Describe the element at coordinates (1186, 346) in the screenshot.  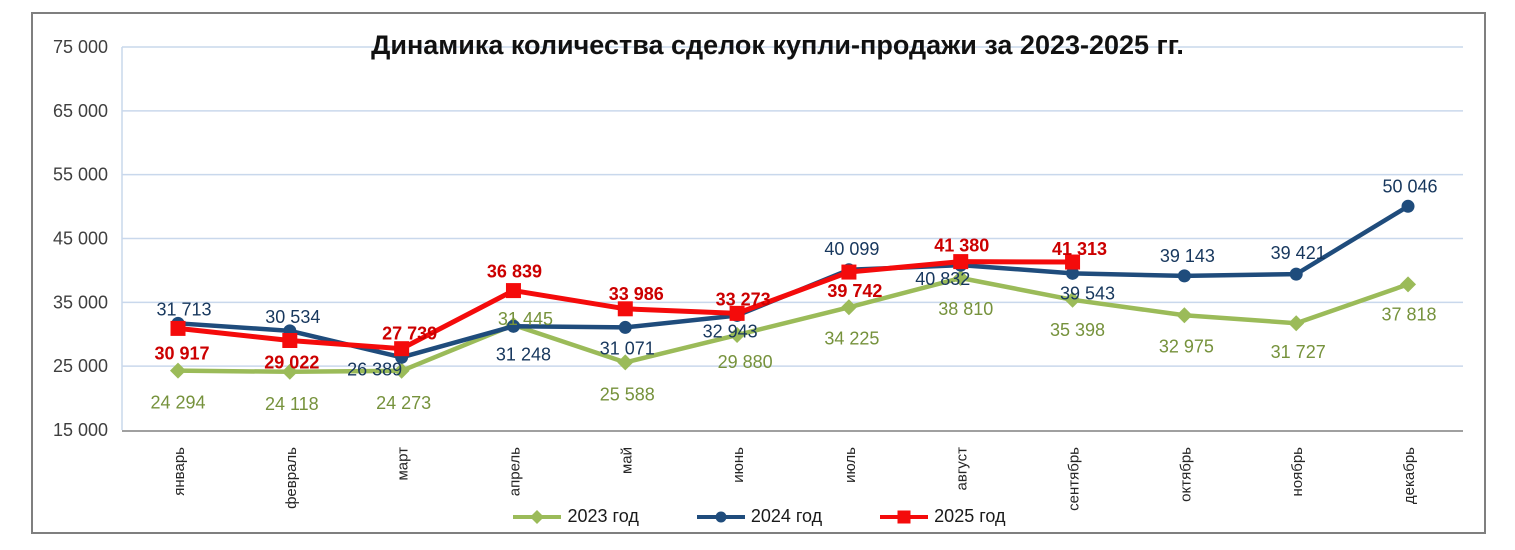
I see `data-point-label: 32 975` at that location.